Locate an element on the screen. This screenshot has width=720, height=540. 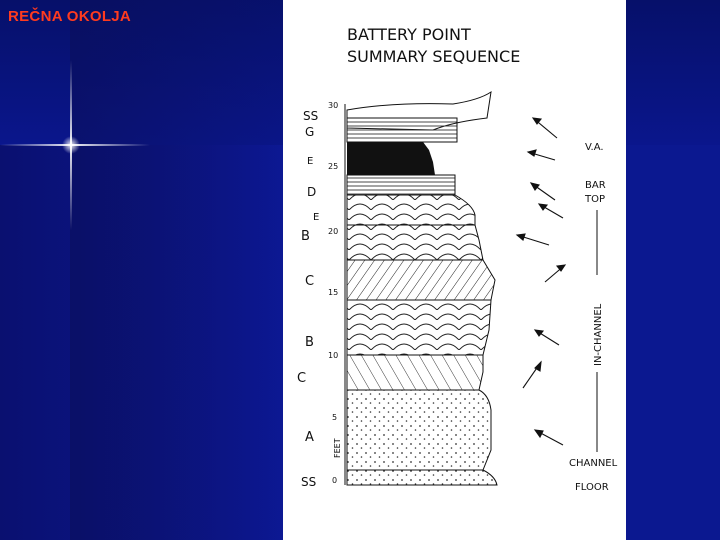
background-right-panel is located at coordinates (673, 342).